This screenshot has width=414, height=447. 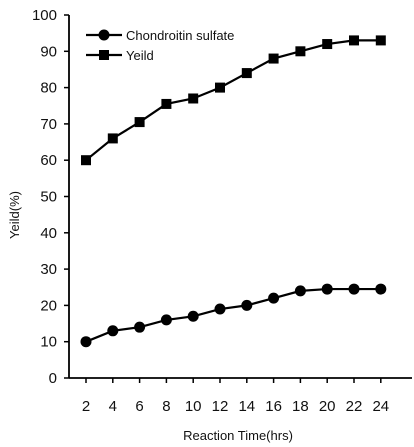 What do you see at coordinates (86, 406) in the screenshot?
I see `x-tick-label: 2` at bounding box center [86, 406].